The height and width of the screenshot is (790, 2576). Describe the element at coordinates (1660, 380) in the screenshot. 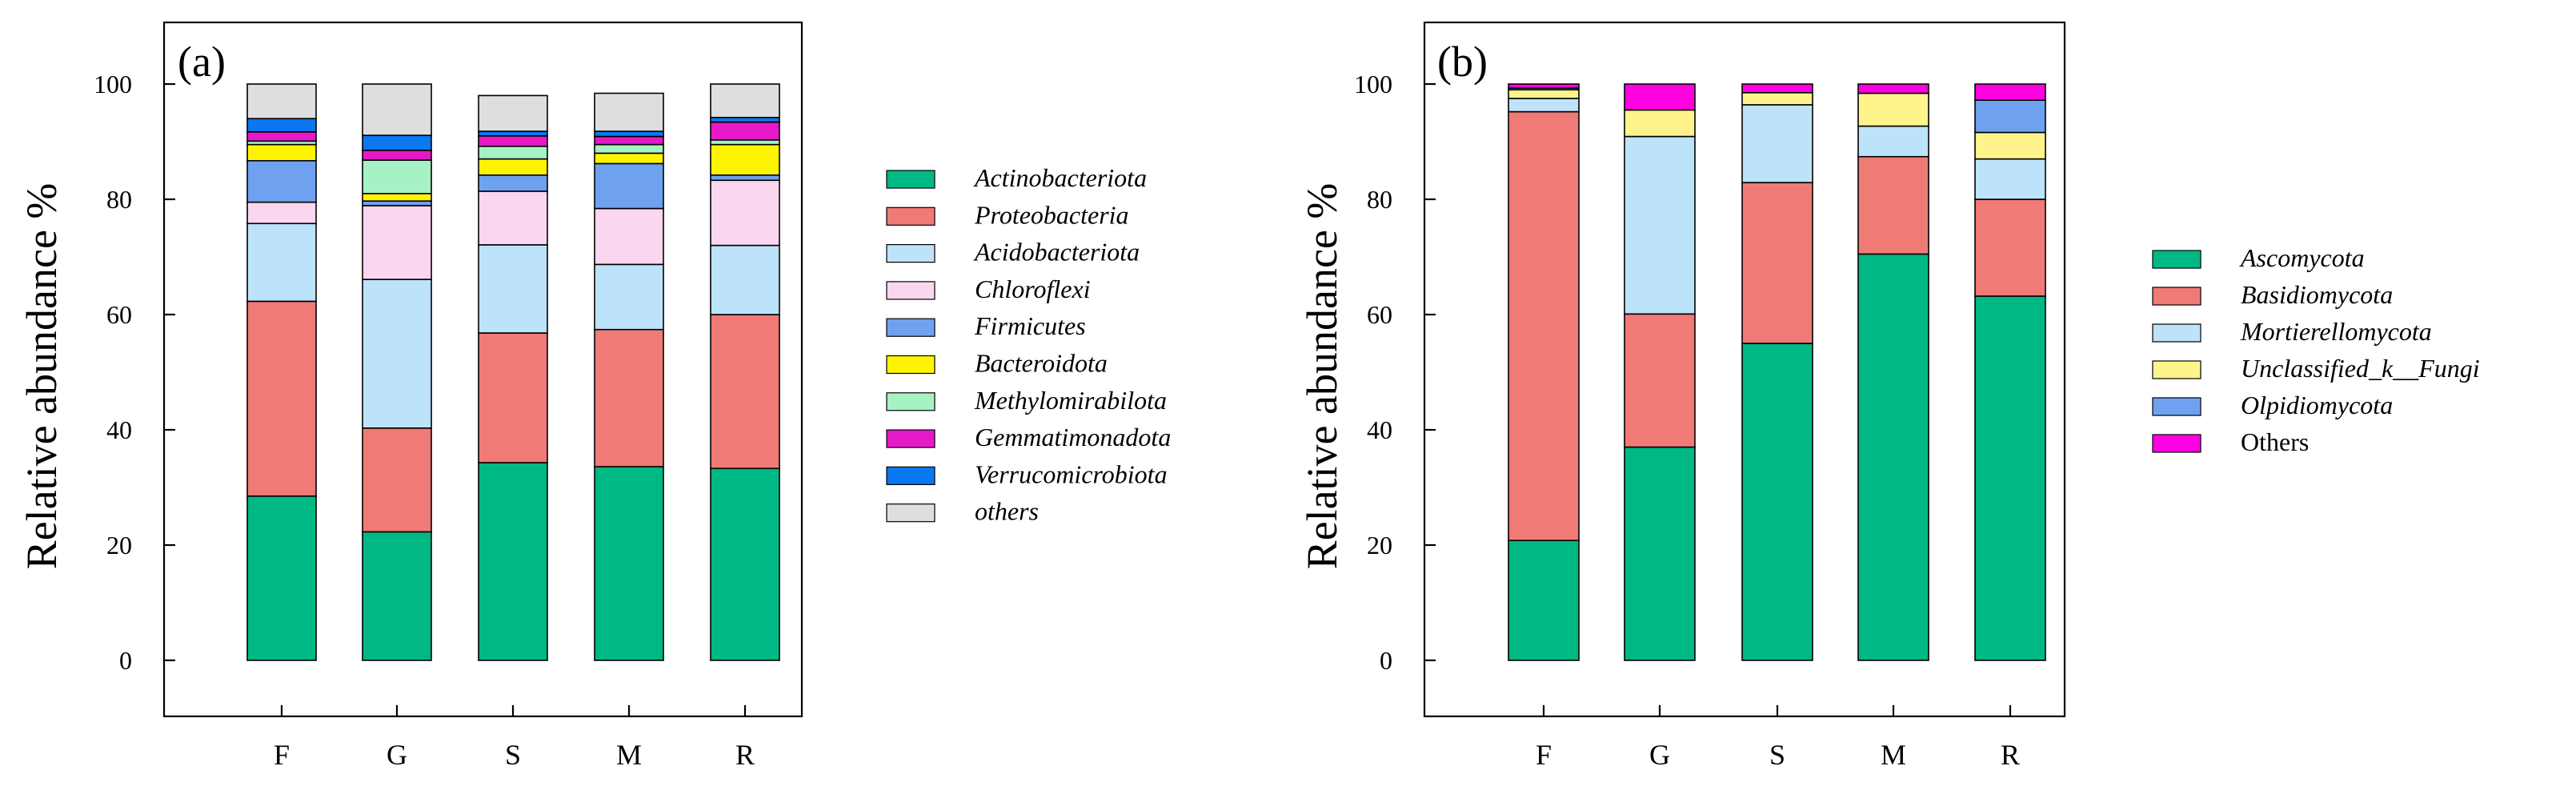

I see `bar-g-basidiomycota` at that location.